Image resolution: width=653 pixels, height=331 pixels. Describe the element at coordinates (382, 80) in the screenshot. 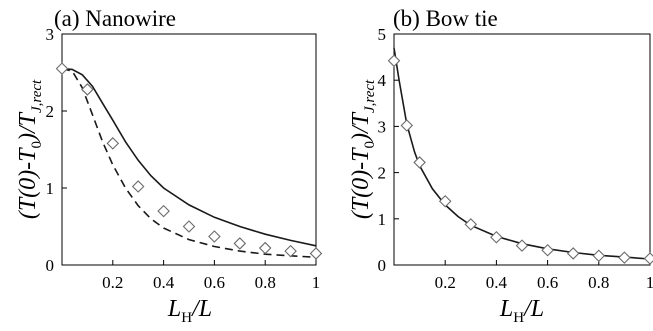

I see `y-tick-label: 4` at that location.